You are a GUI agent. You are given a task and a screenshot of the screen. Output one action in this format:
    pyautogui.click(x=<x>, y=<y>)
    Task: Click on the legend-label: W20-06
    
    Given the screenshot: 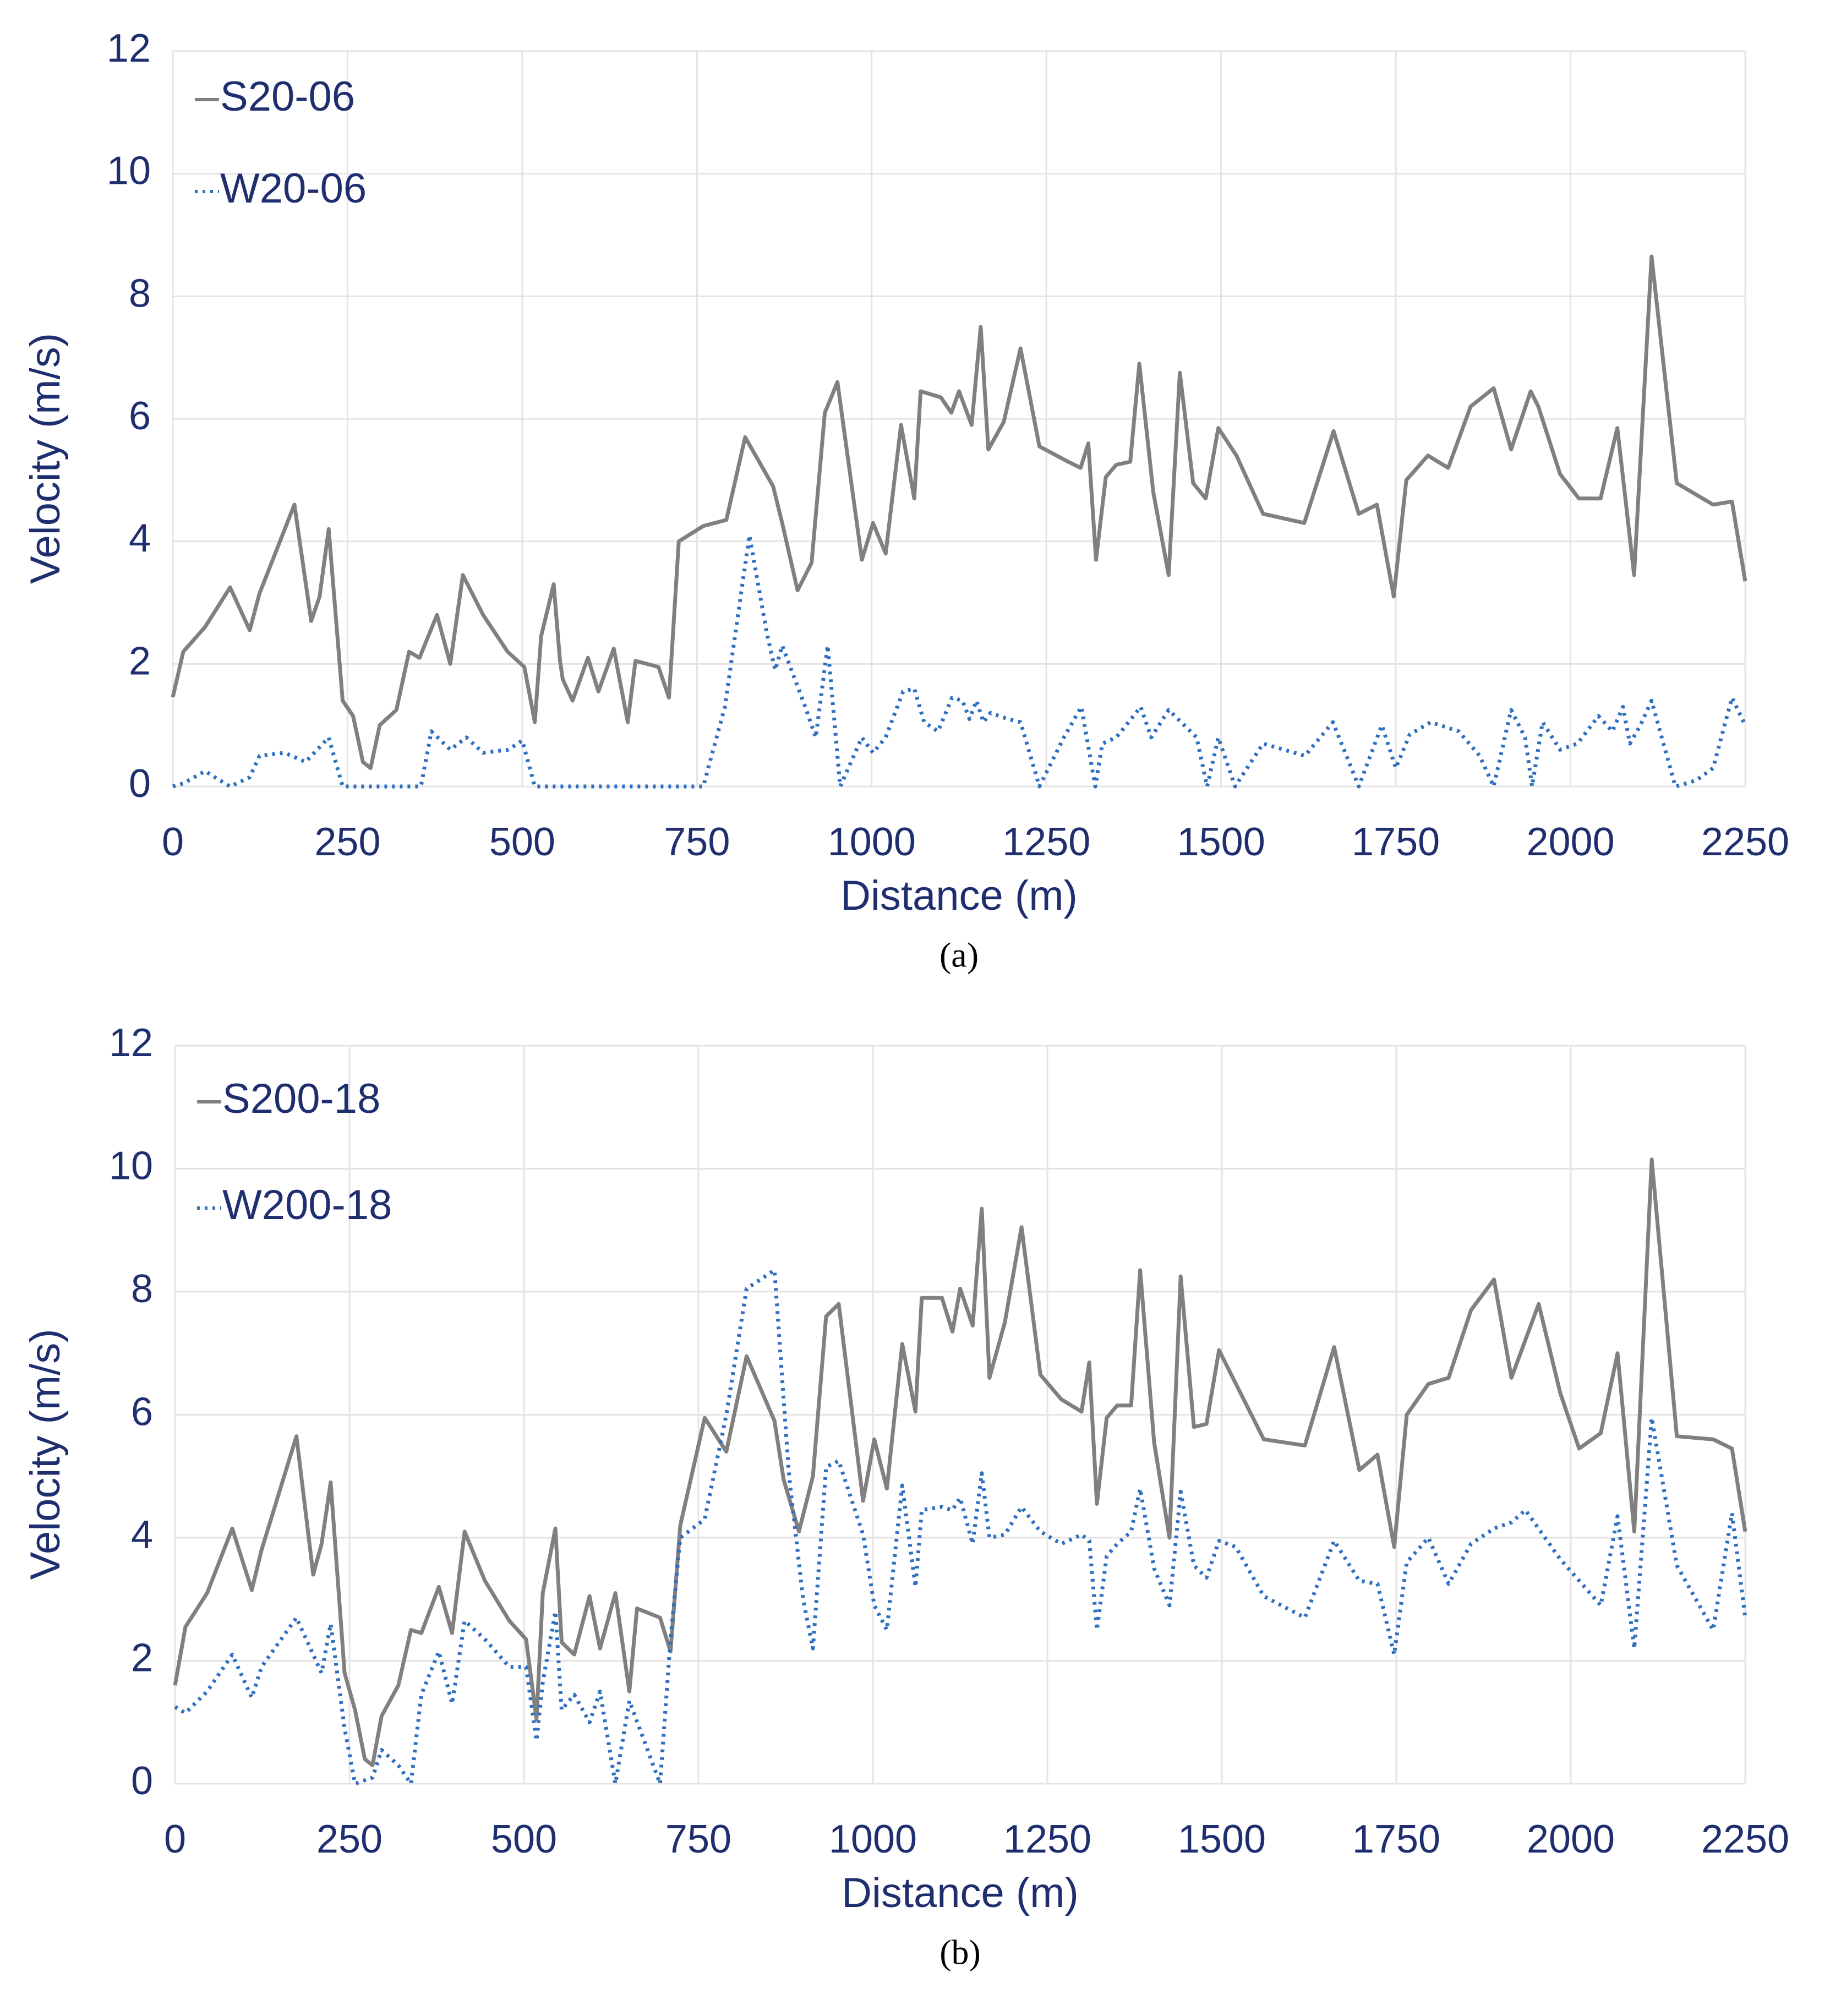 What is the action you would take?
    pyautogui.click(x=293, y=189)
    